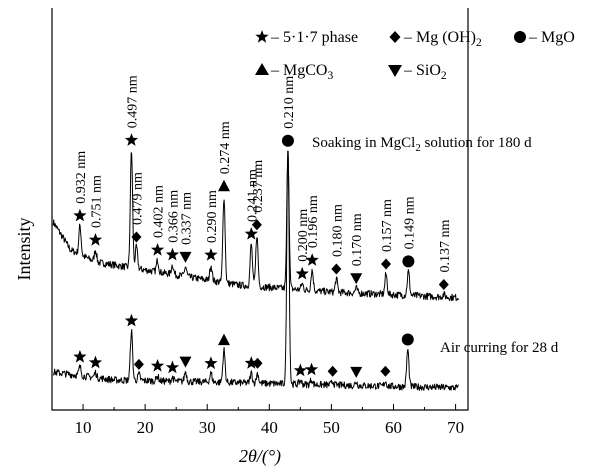  What do you see at coordinates (258, 186) in the screenshot?
I see `d-spacing-label: 0.237 nm` at bounding box center [258, 186].